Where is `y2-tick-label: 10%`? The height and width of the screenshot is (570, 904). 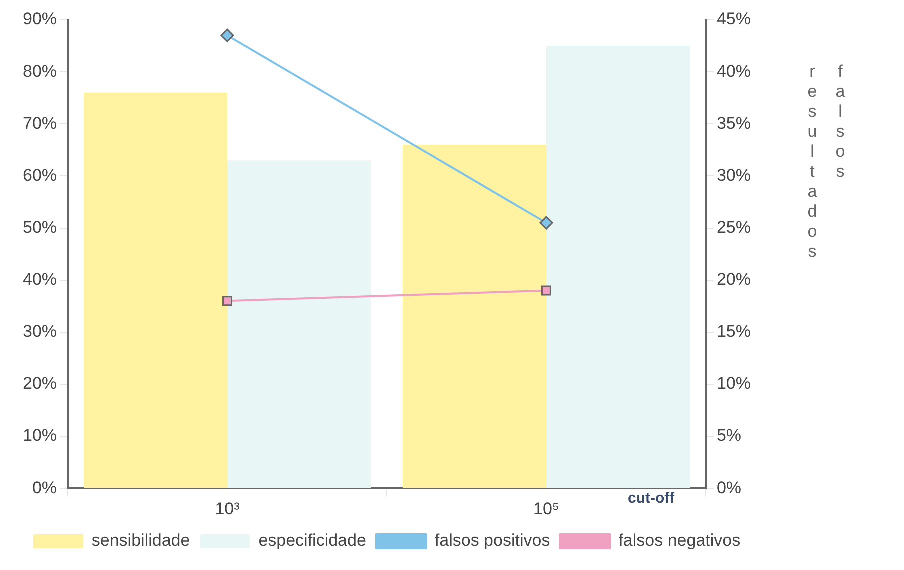 y2-tick-label: 10% is located at coordinates (734, 384).